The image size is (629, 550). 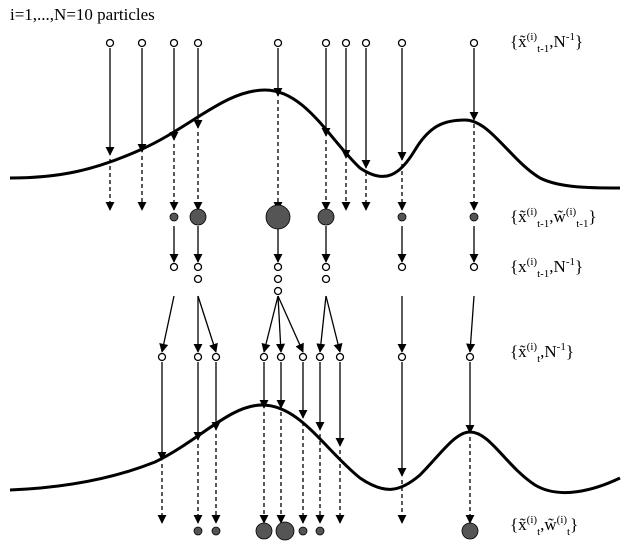 What do you see at coordinates (544, 526) in the screenshot?
I see `stage-label-updated: {x̃(i)t,w̃(i)t}` at bounding box center [544, 526].